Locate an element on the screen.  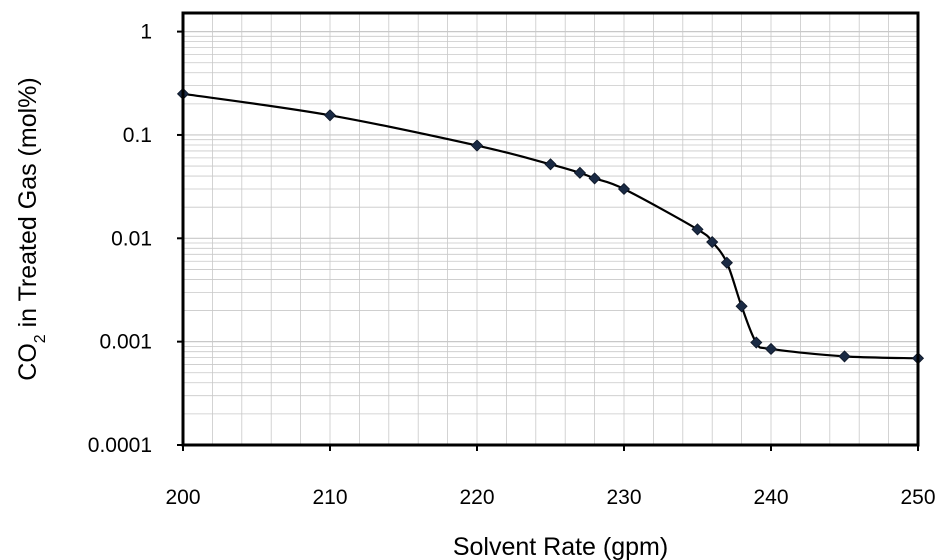
x-axis-ticks: 200 210 220 230 240 250 is located at coordinates (550, 477).